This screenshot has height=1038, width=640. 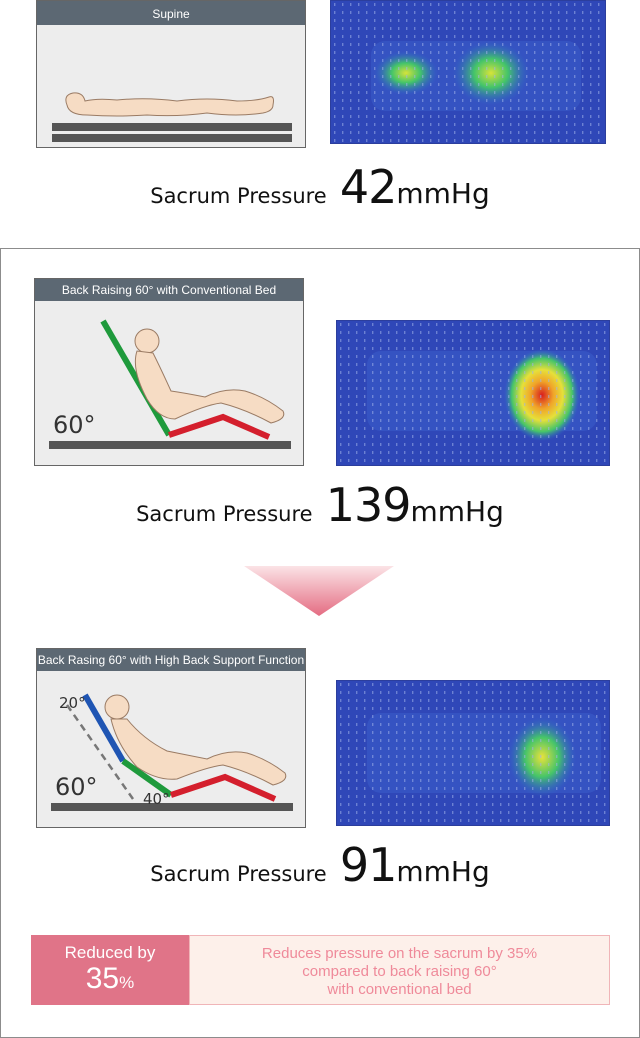 I want to click on reduction-percent-sign: %, so click(x=127, y=982).